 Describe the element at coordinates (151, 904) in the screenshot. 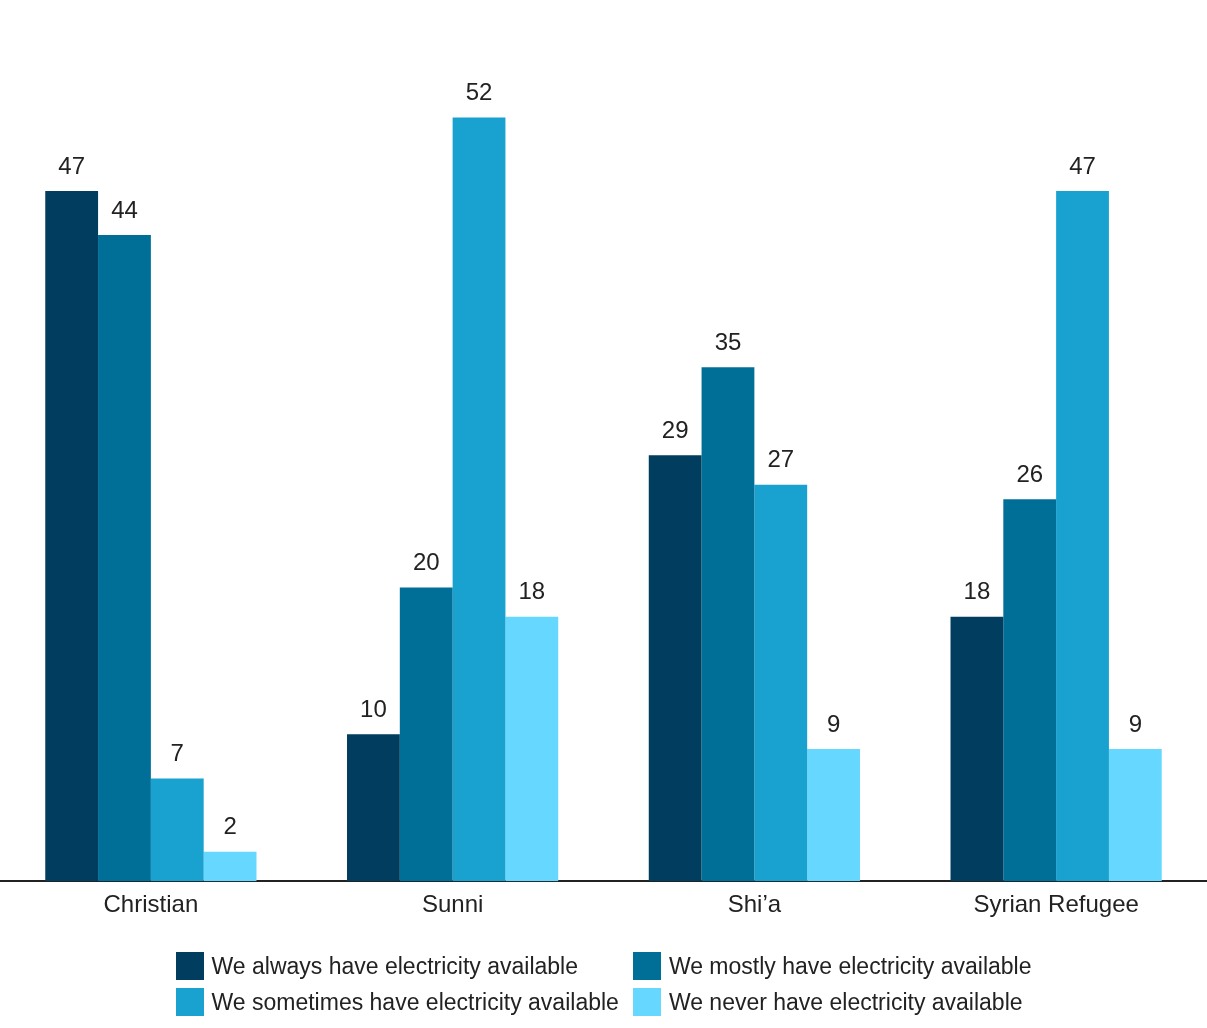

I see `x-tick-label: Christian` at that location.